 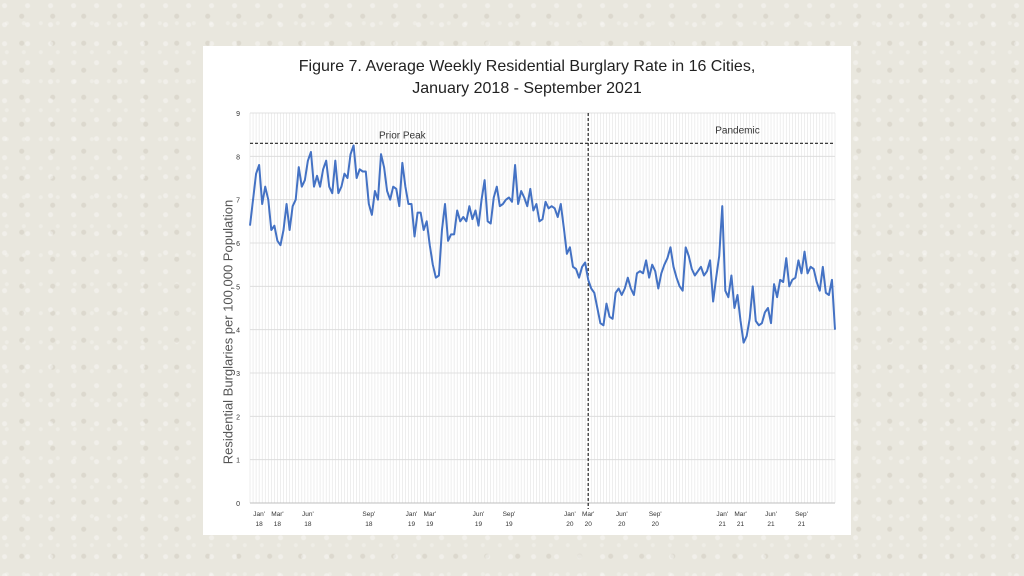 What do you see at coordinates (771, 524) in the screenshot?
I see `x-tick-year: 21` at bounding box center [771, 524].